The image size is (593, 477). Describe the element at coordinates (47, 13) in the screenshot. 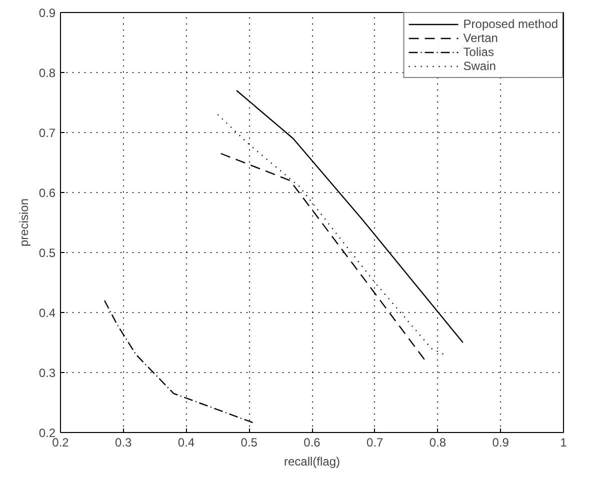

I see `y-tick-label: 0.9` at that location.